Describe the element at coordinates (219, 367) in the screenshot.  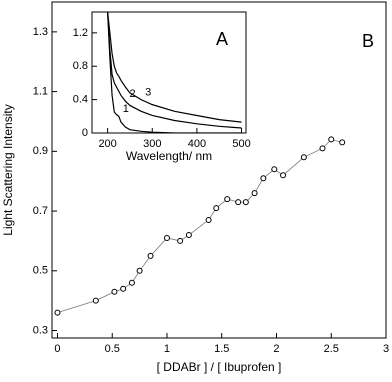
I see `x-axis-label: [ DDABr ] / [ Ibuprofen ]` at that location.